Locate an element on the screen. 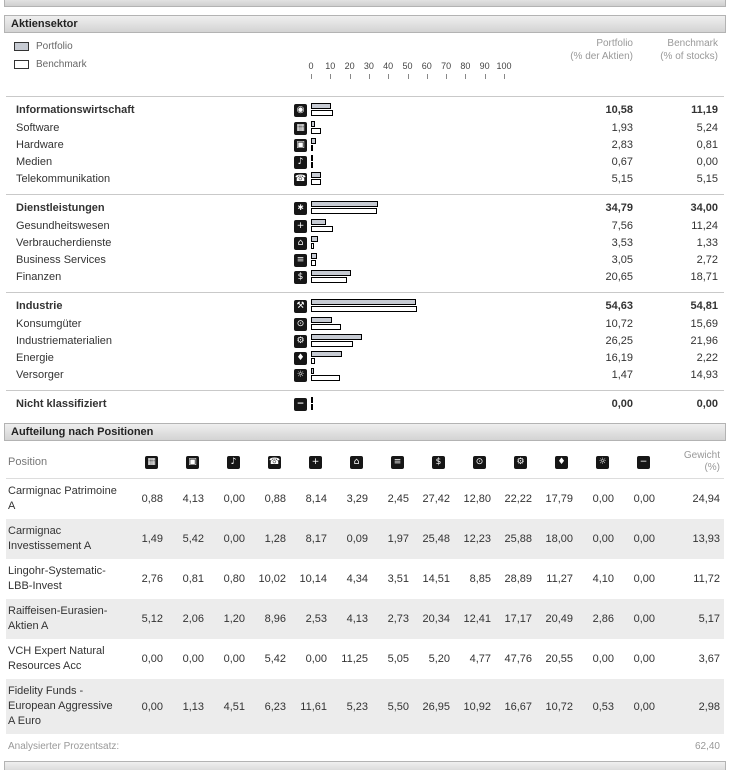 This screenshot has height=770, width=730. position-name: Lingohr-Systematic-LBB-Invest is located at coordinates (57, 578).